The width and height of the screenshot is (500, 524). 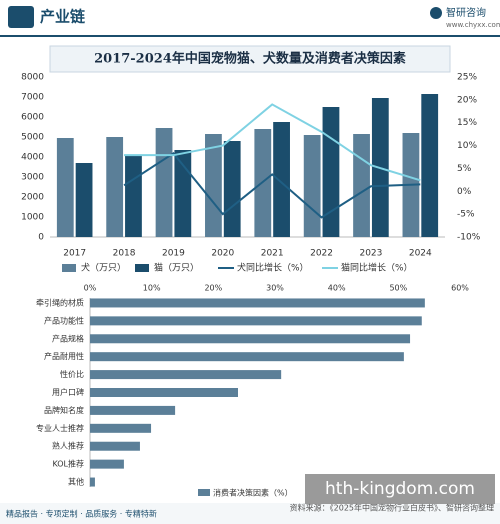 I want to click on y-tick-label: 7000, so click(x=32, y=98).